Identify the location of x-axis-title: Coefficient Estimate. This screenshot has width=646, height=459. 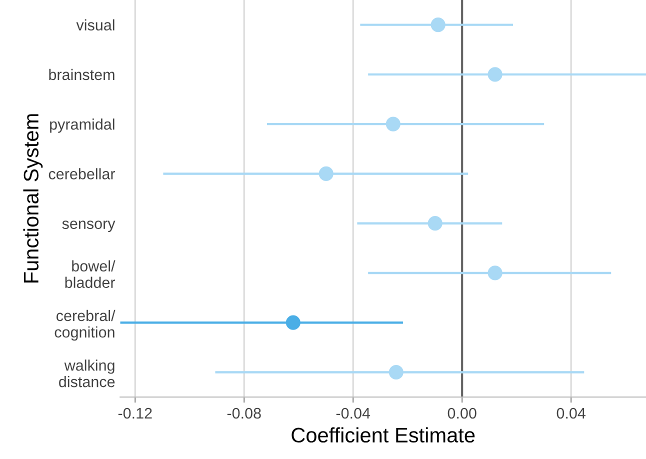
(383, 435).